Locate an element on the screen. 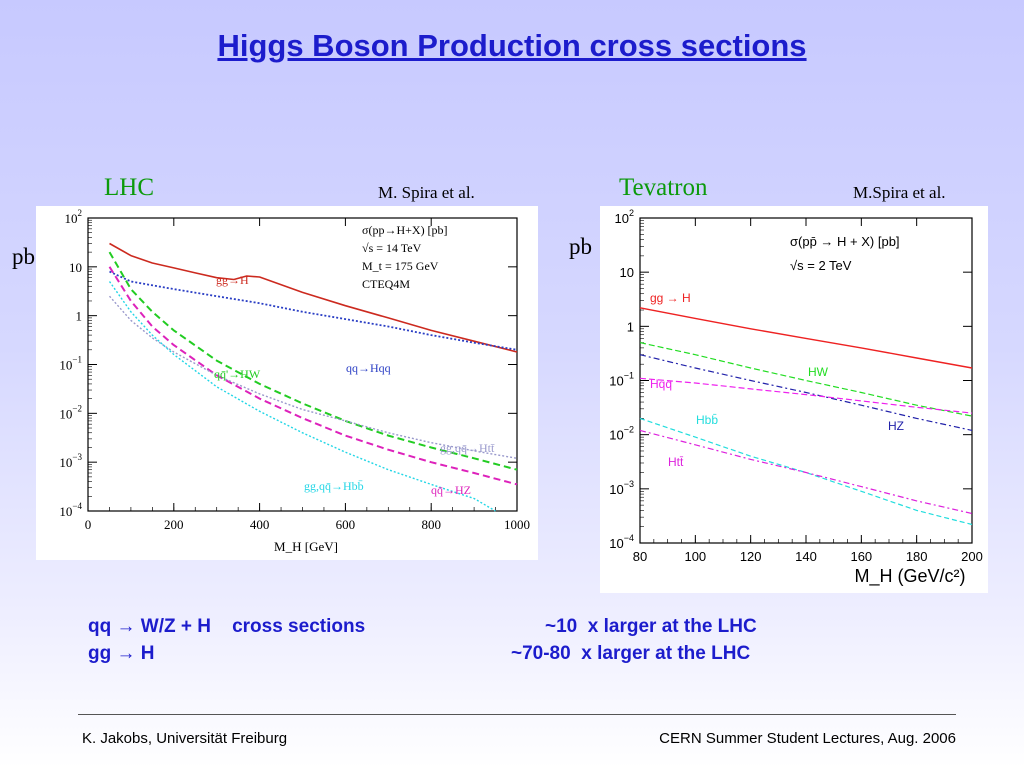 The height and width of the screenshot is (768, 1024). tev-y-tick-label: 10 is located at coordinates (627, 272).